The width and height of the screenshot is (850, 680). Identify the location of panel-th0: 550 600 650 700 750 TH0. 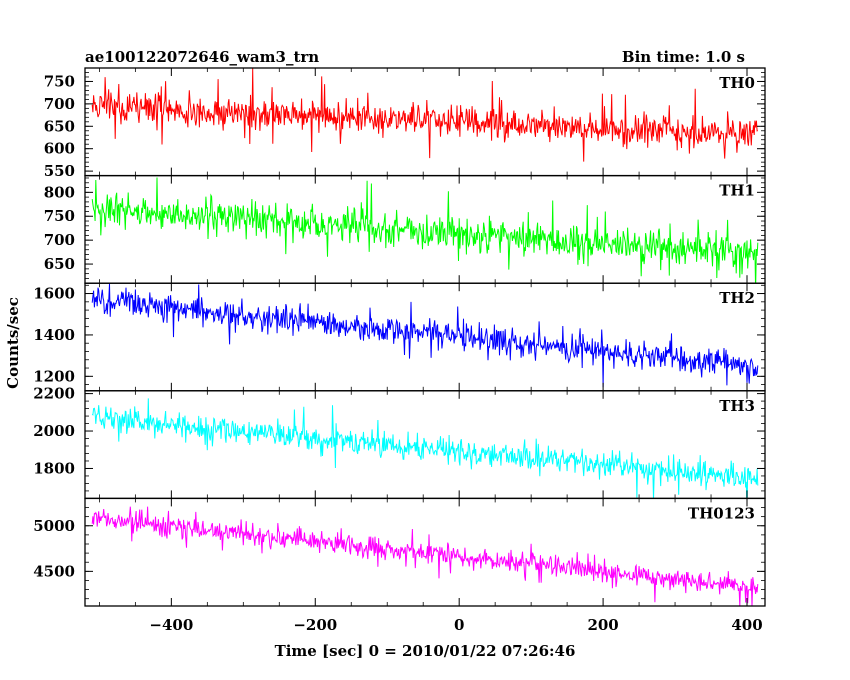
(405, 123).